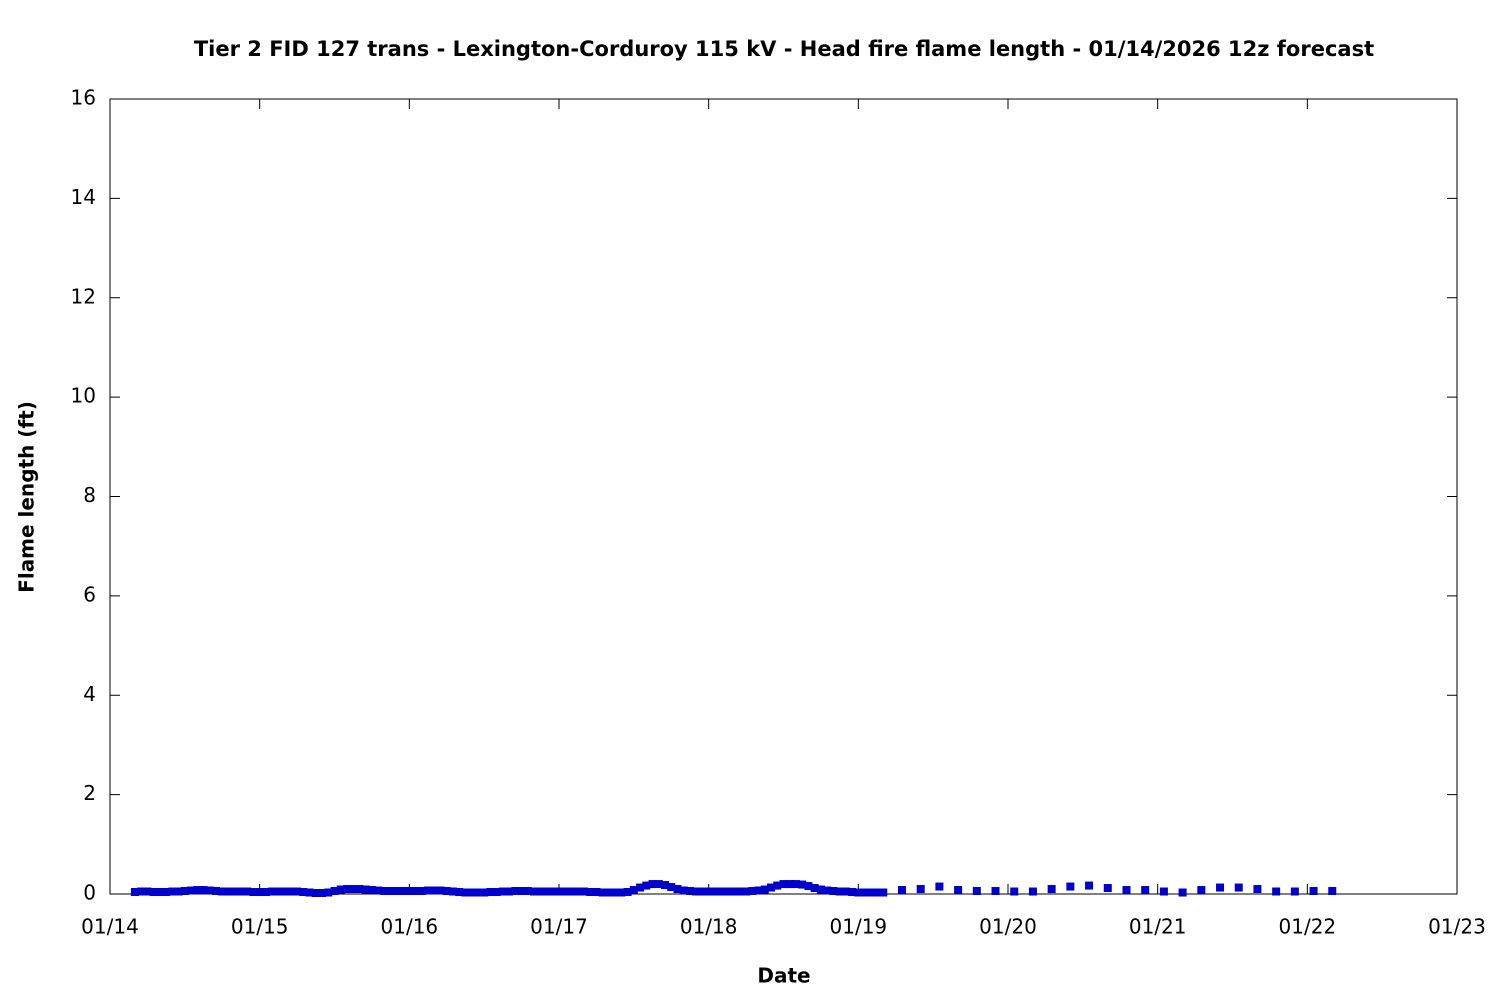  Describe the element at coordinates (89, 594) in the screenshot. I see `y-tick-label: 6` at that location.